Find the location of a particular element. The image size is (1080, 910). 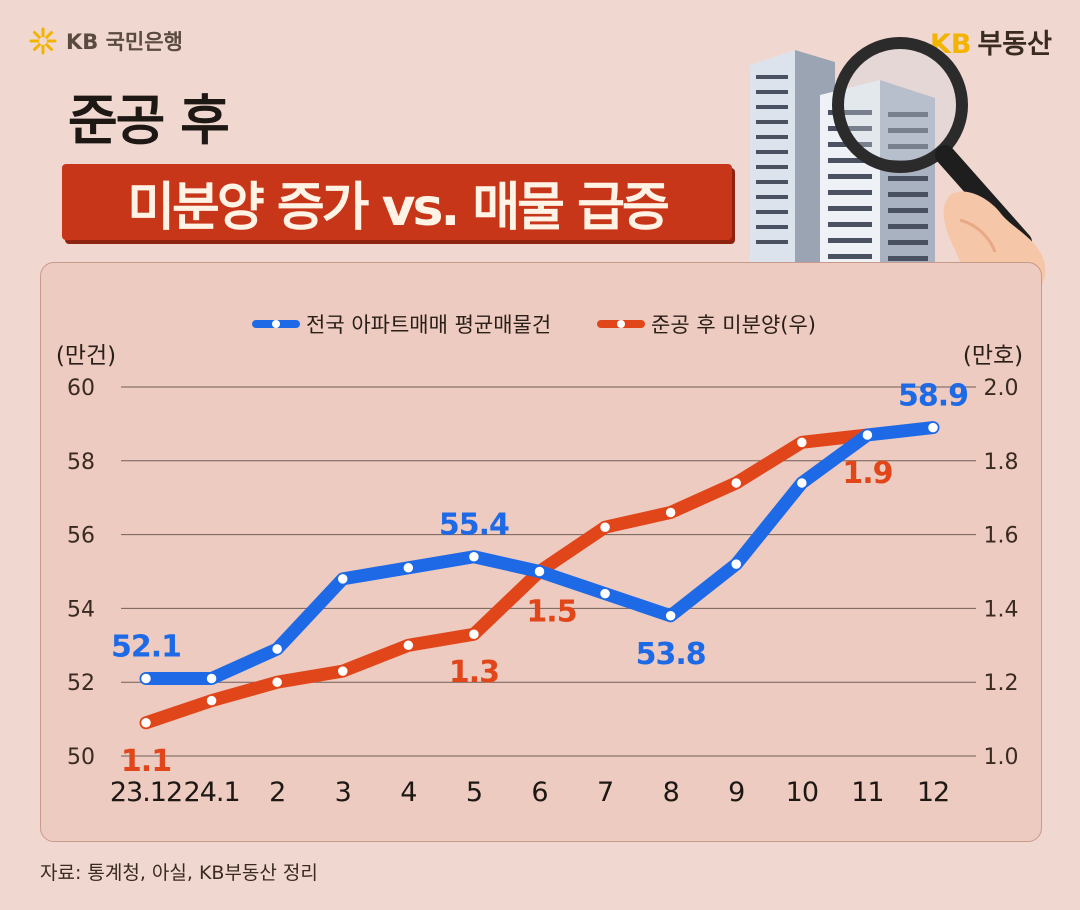

right-tick-label: 1.8 is located at coordinates (1001, 462).